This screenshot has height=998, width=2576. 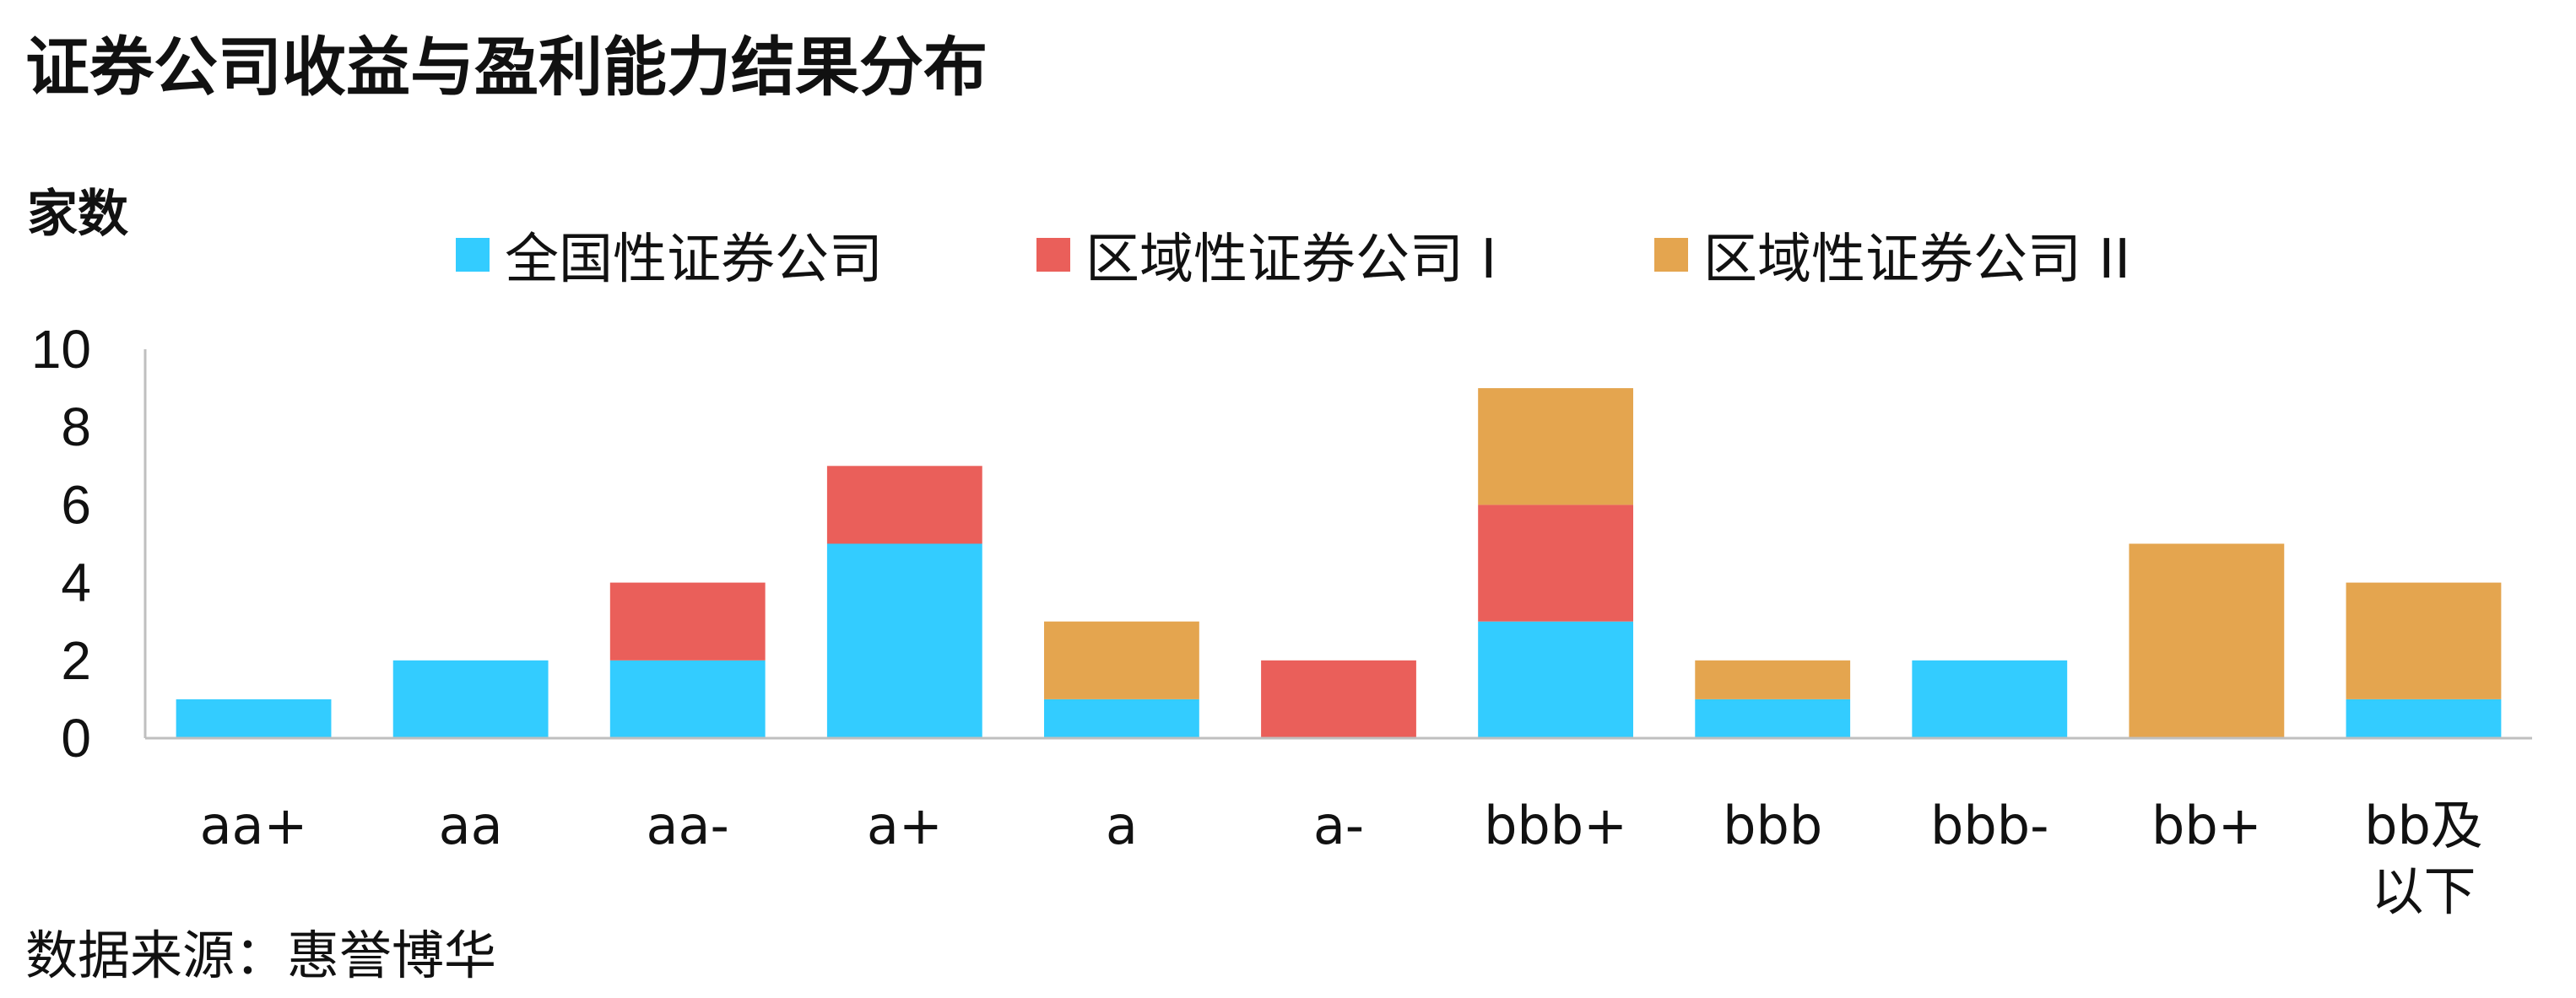 I want to click on bar-bbb+-series-1, so click(x=1556, y=563).